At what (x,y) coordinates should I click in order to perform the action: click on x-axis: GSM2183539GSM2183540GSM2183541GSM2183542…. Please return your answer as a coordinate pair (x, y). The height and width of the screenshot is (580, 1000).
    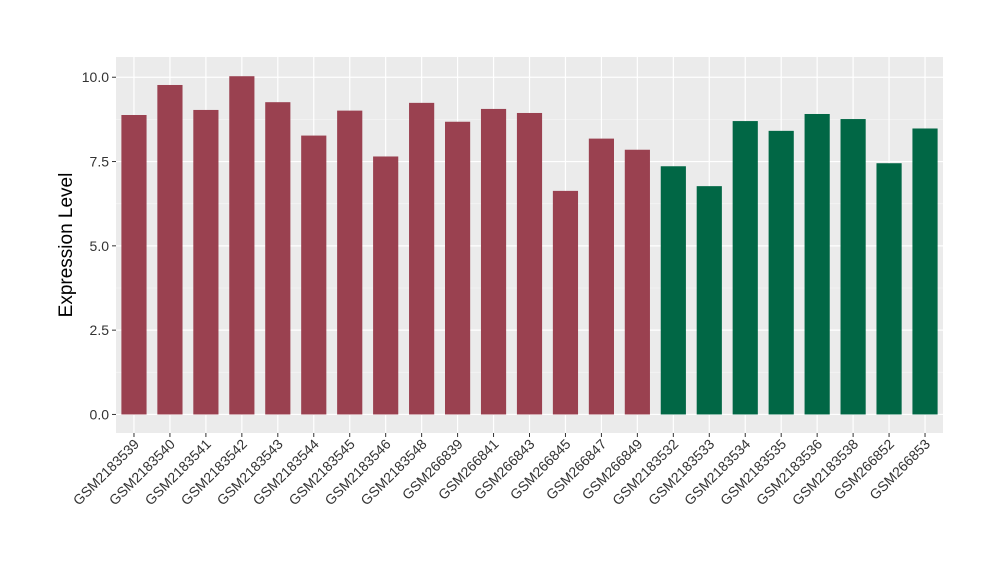
    Looking at the image, I should click on (501, 470).